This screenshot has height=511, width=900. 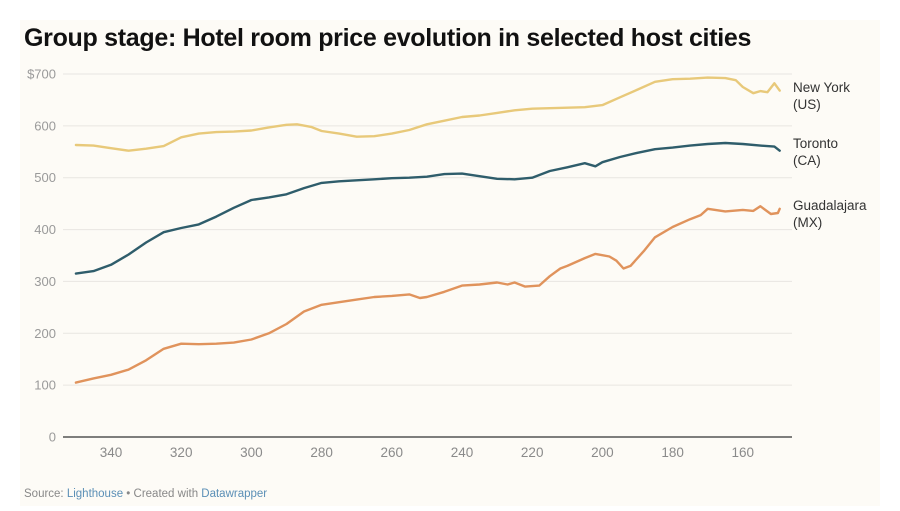 I want to click on series-label: (US), so click(x=807, y=104).